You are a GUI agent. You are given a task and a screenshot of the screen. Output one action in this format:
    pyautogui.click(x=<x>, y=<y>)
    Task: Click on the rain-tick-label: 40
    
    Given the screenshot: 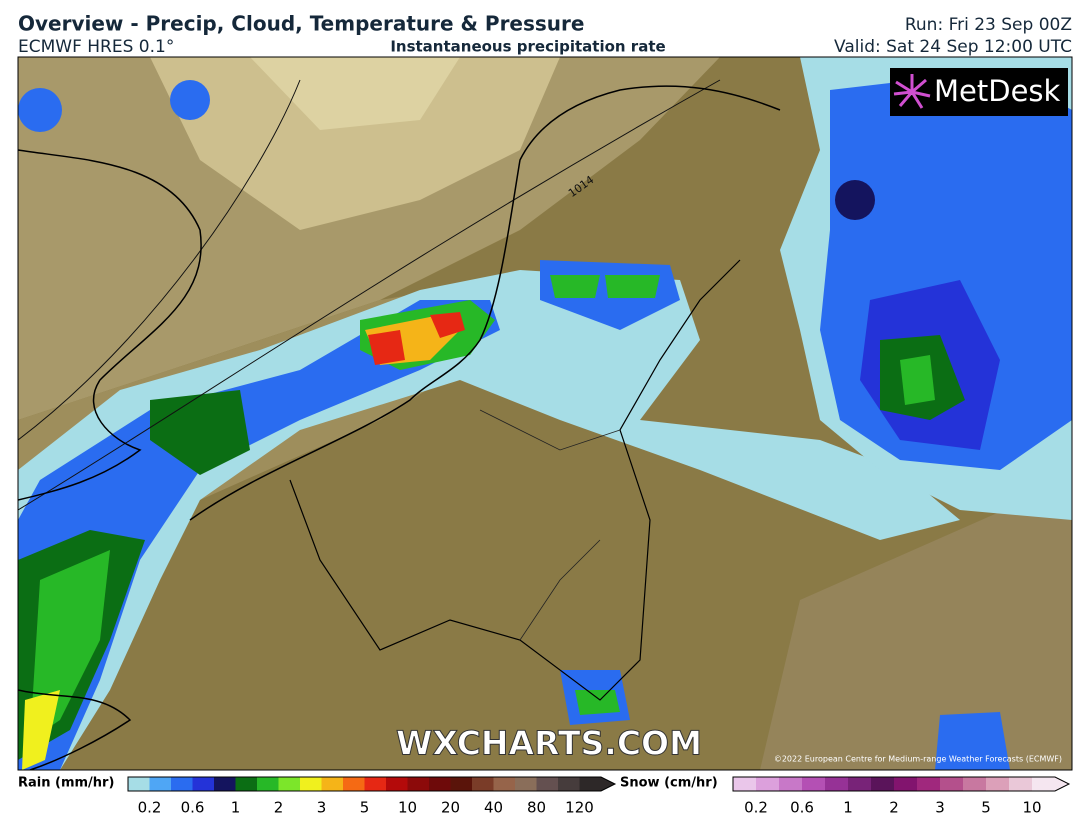 What is the action you would take?
    pyautogui.click(x=493, y=808)
    